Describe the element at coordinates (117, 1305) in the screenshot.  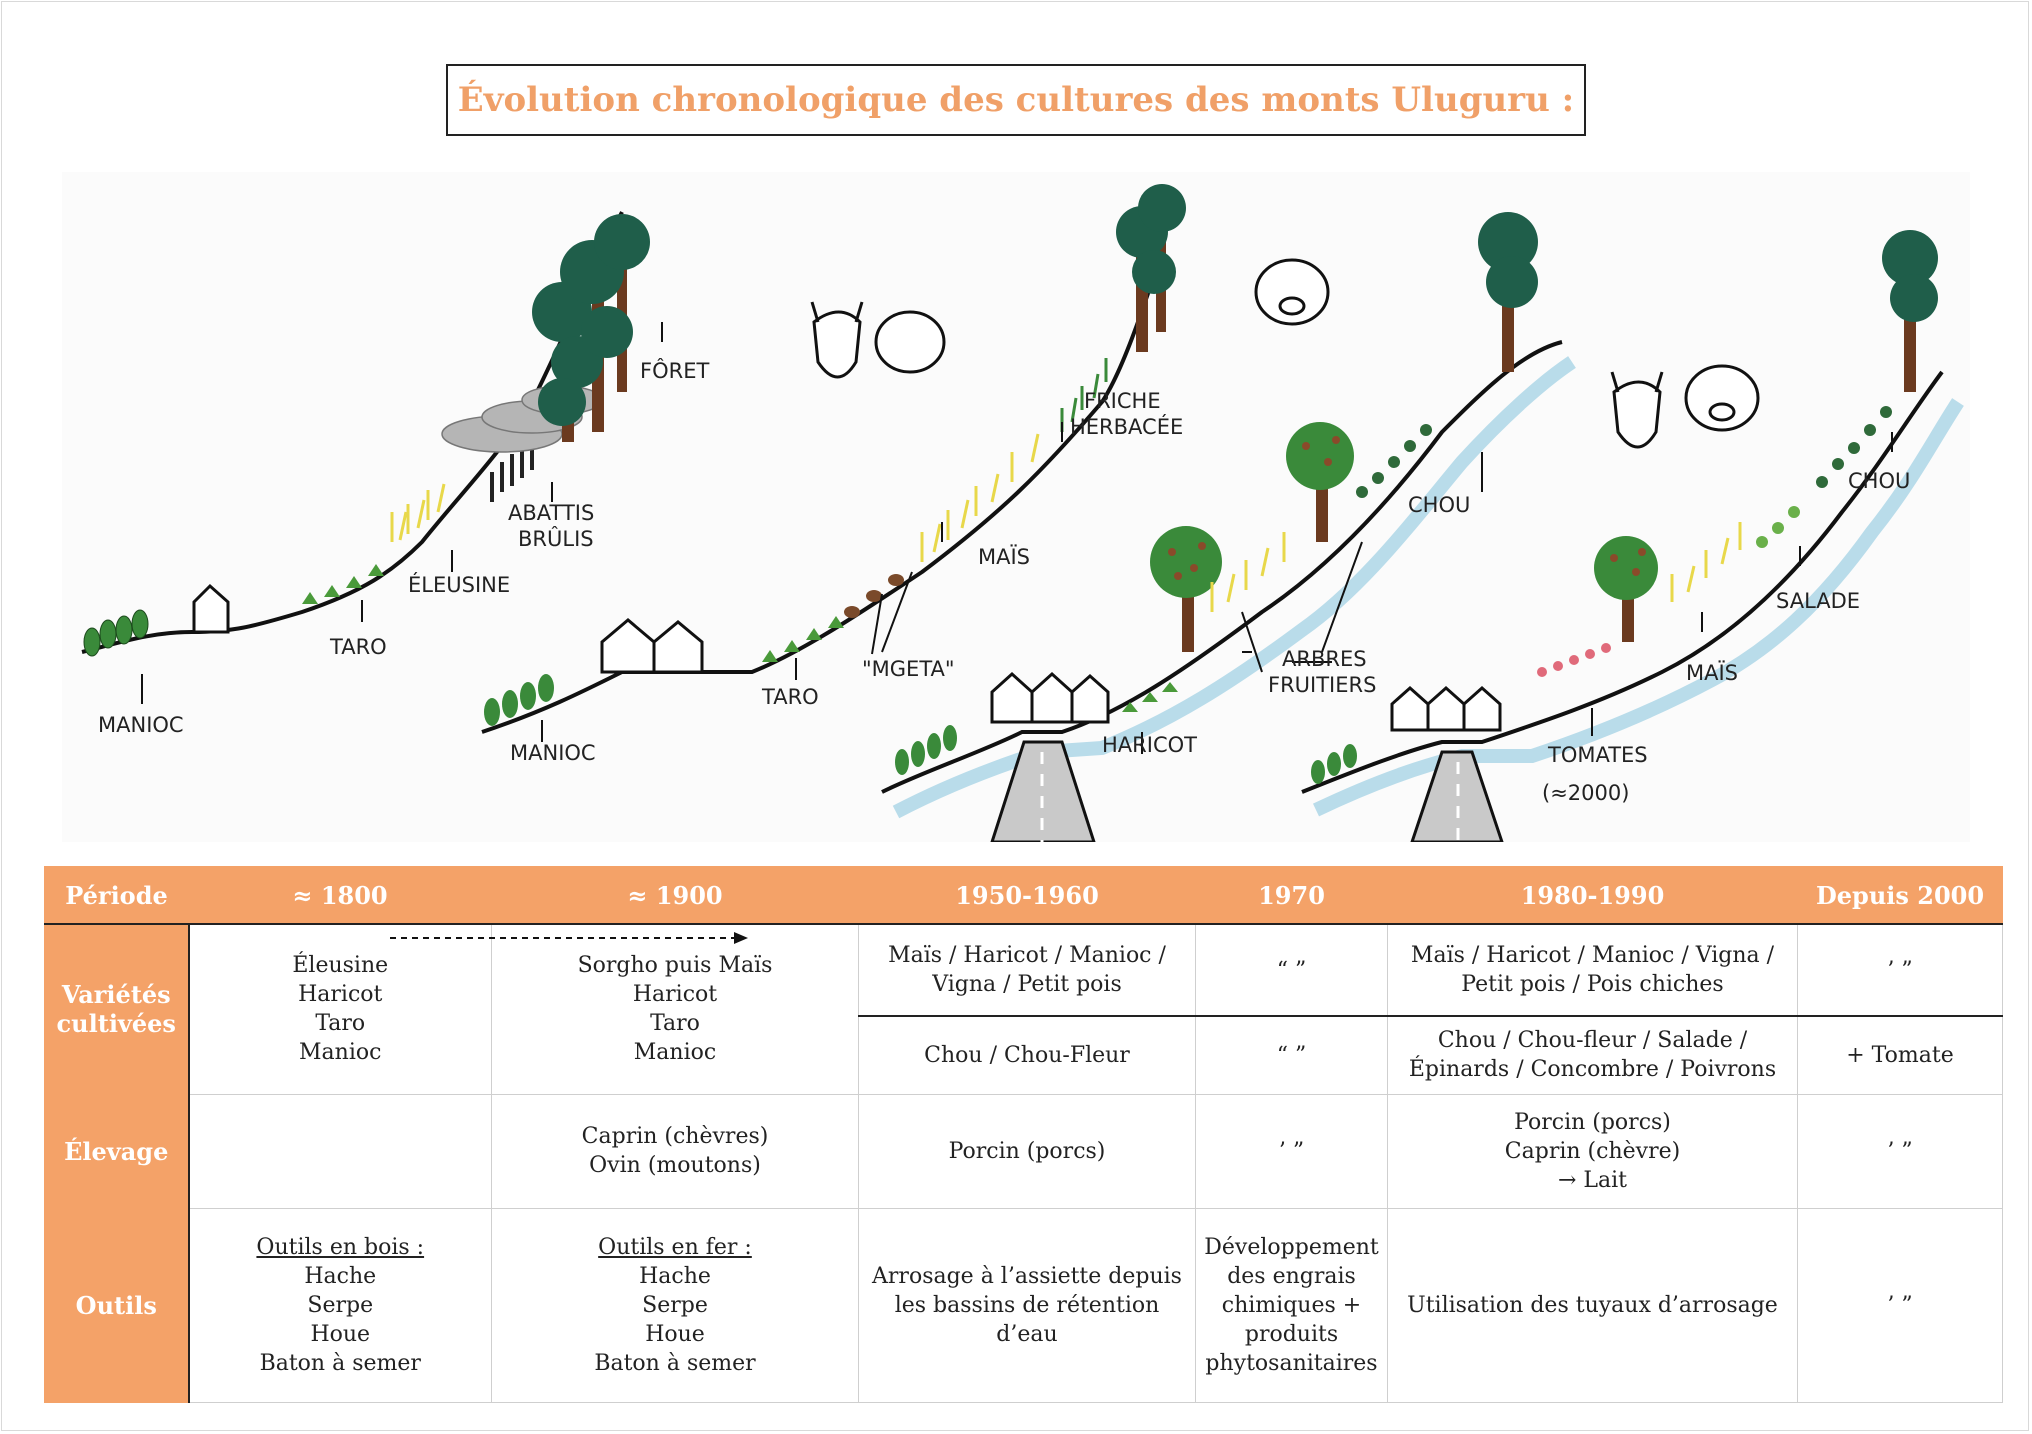
I see `row-label-outils: Outils` at that location.